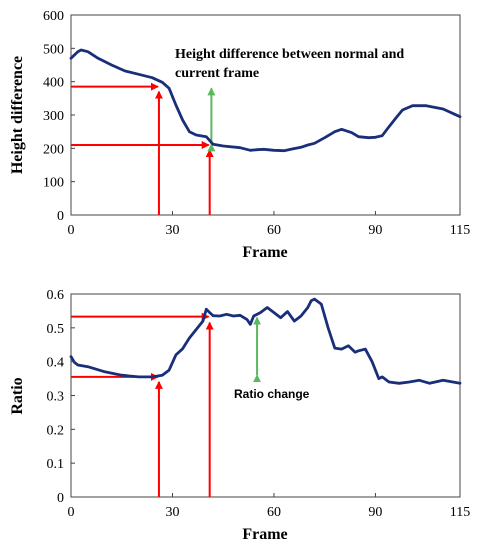  Describe the element at coordinates (53, 149) in the screenshot. I see `y-tick-label: 200` at that location.